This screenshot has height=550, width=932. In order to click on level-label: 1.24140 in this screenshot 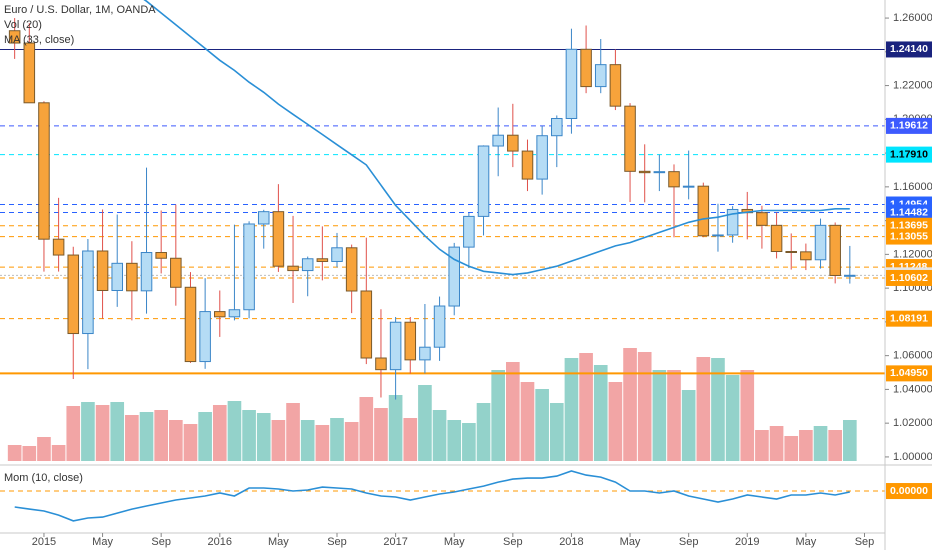, I will do `click(909, 49)`.